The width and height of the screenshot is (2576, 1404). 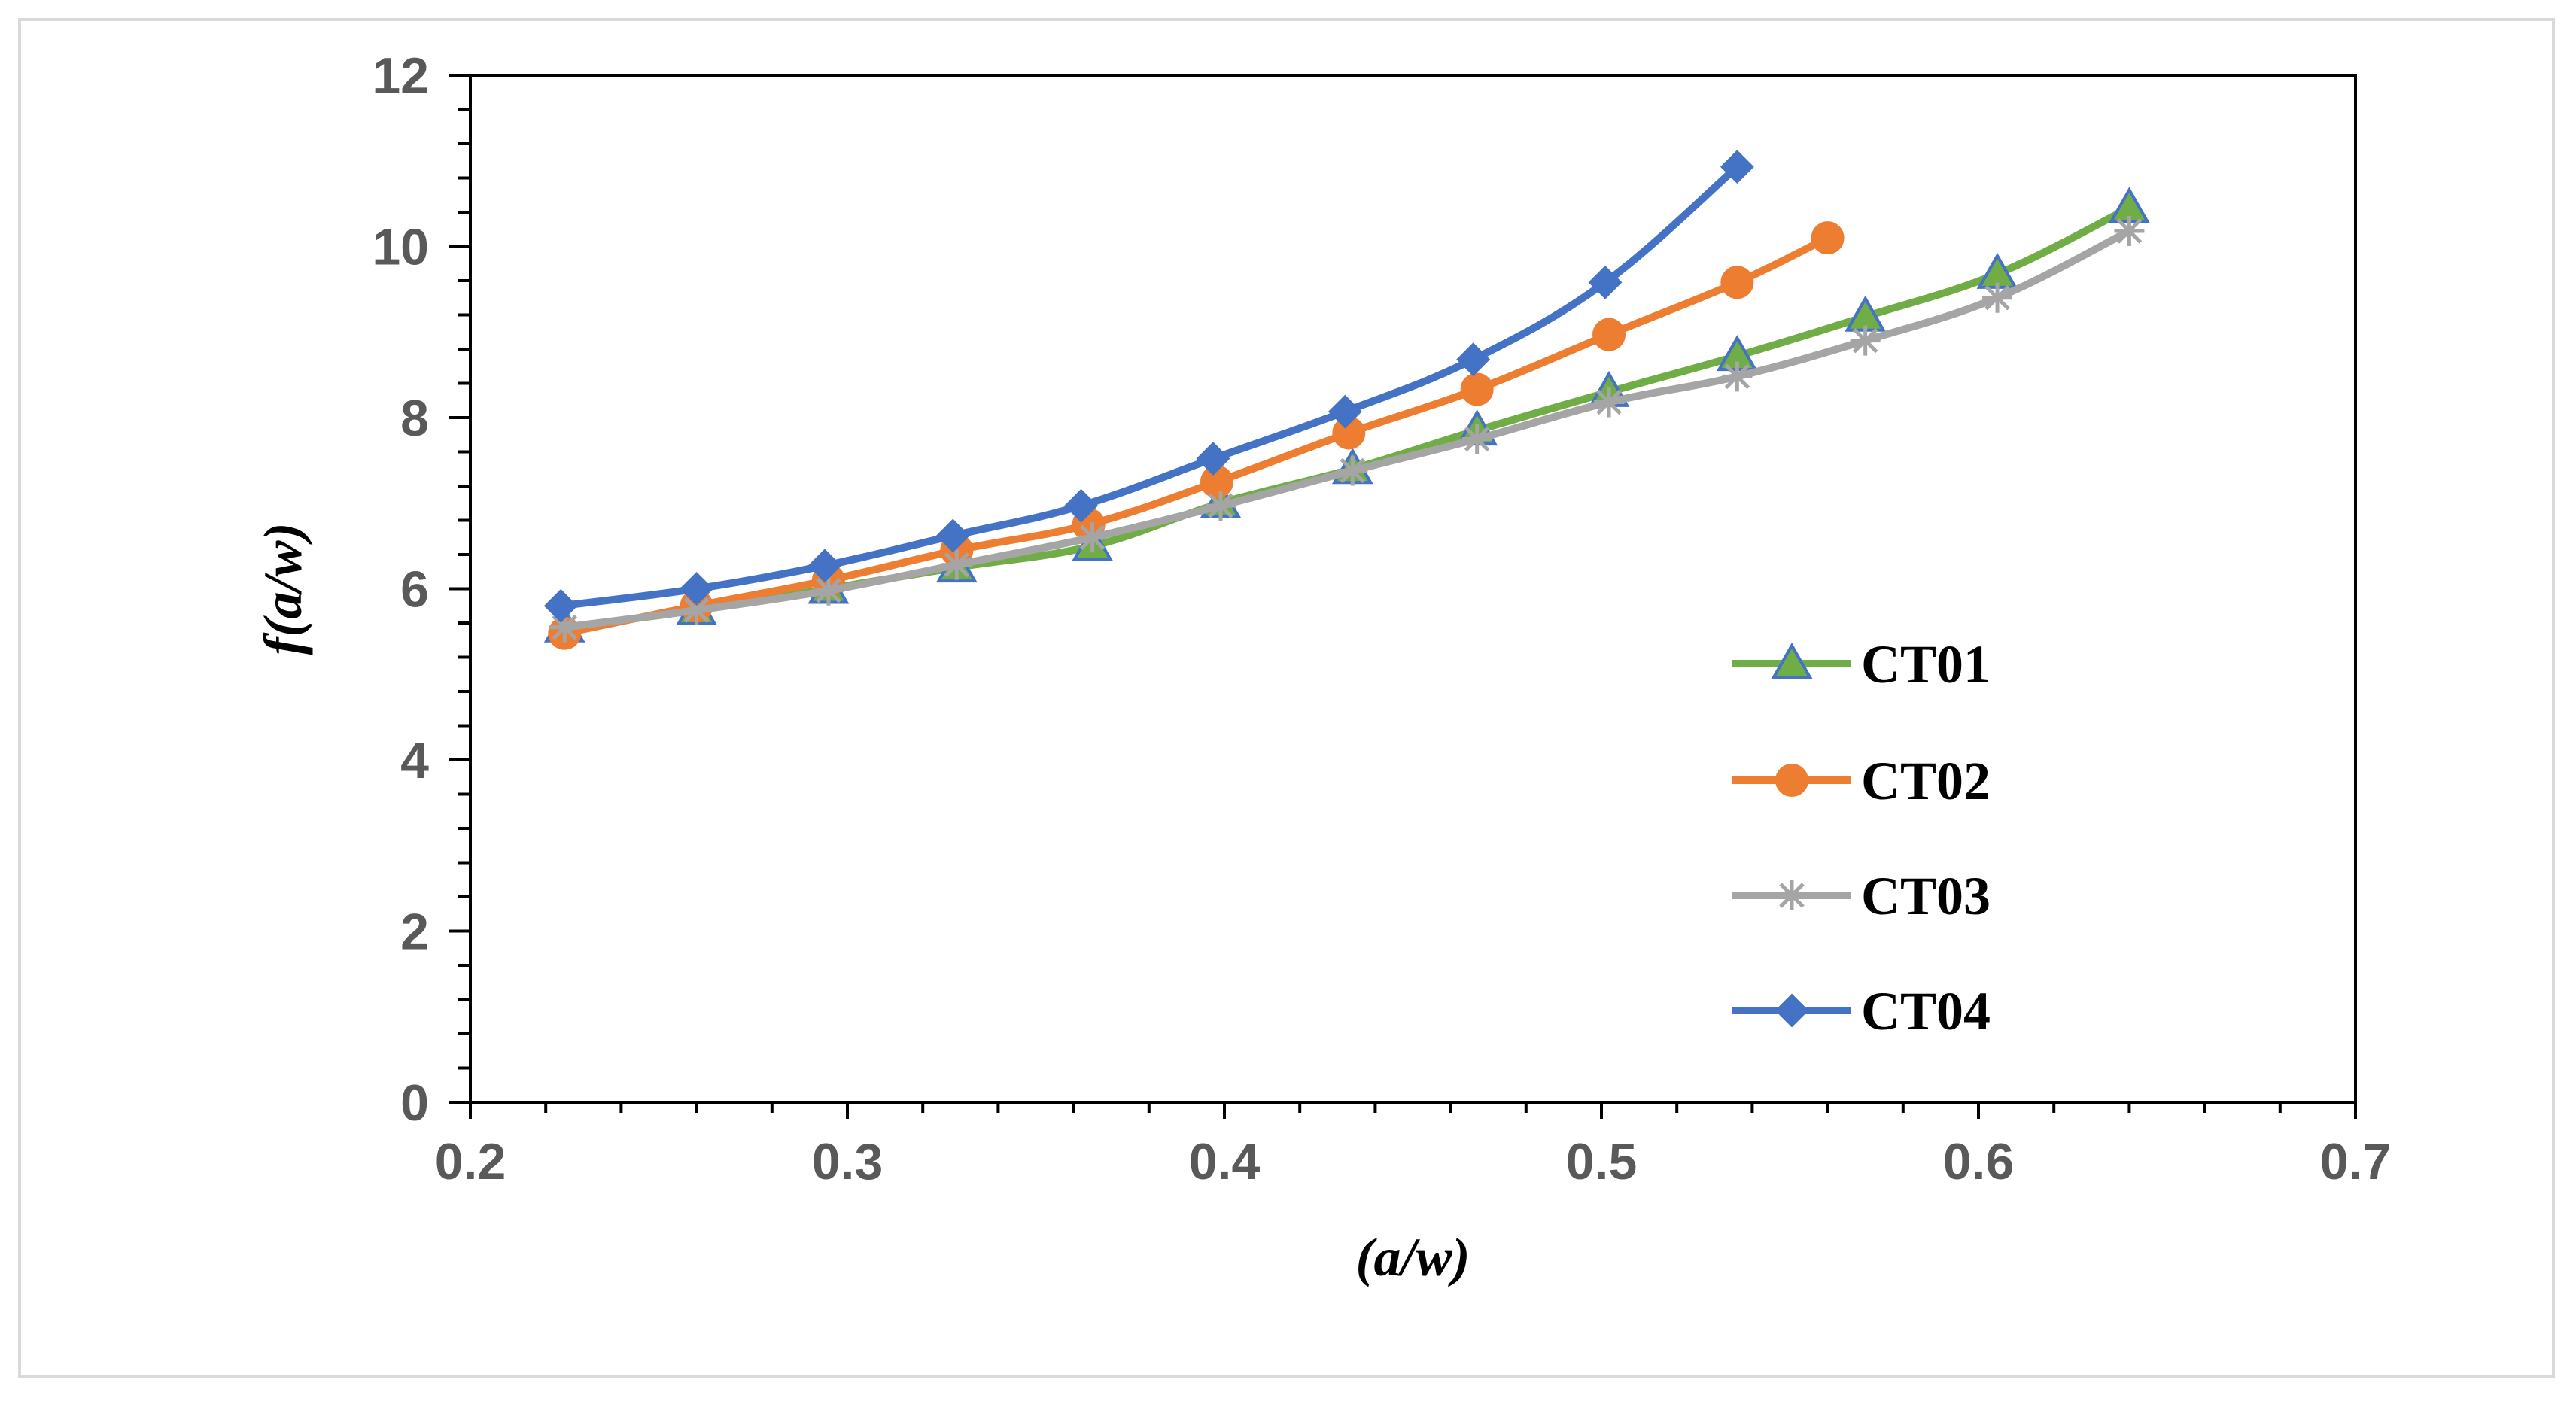 What do you see at coordinates (848, 1161) in the screenshot?
I see `x-tick-label: 0.3` at bounding box center [848, 1161].